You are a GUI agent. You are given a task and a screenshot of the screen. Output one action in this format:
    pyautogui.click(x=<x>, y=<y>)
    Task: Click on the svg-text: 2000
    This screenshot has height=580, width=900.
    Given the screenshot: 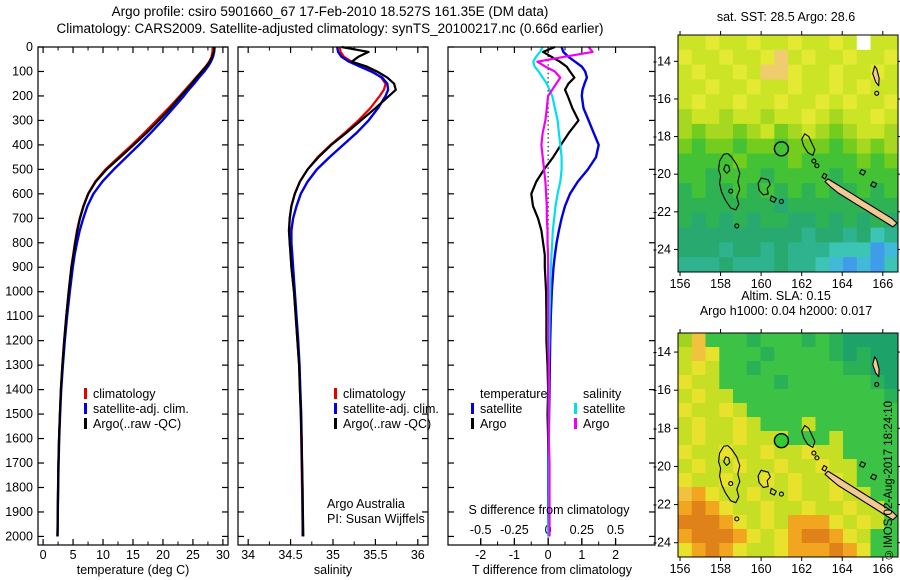 What is the action you would take?
    pyautogui.click(x=19, y=536)
    